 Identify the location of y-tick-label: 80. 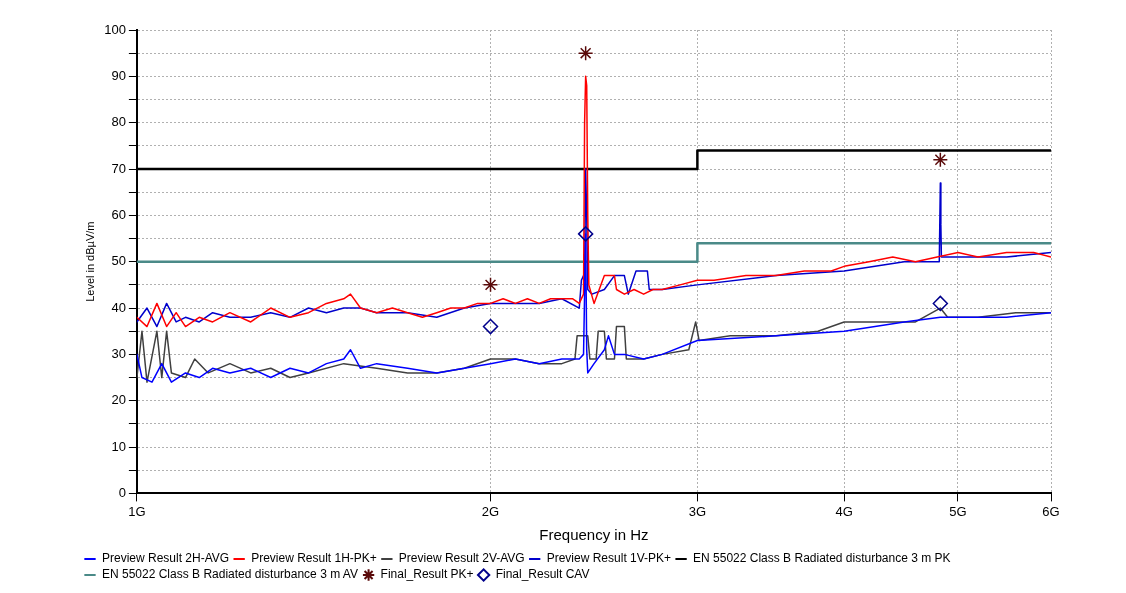
(118, 122).